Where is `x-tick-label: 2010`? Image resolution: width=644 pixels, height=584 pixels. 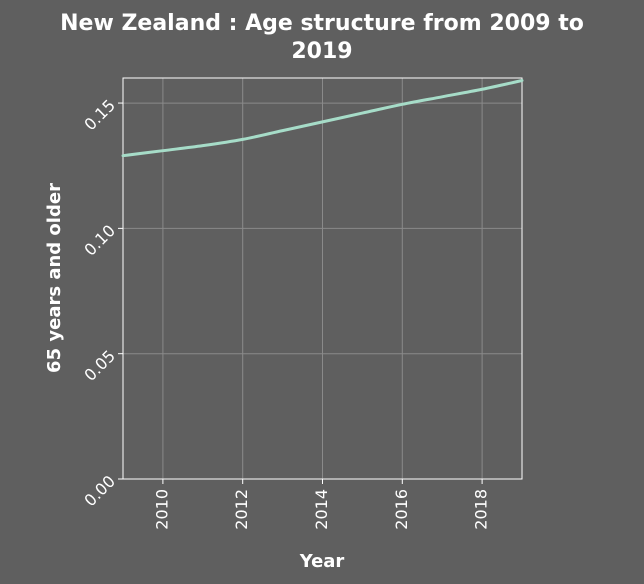 x-tick-label: 2010 is located at coordinates (161, 509).